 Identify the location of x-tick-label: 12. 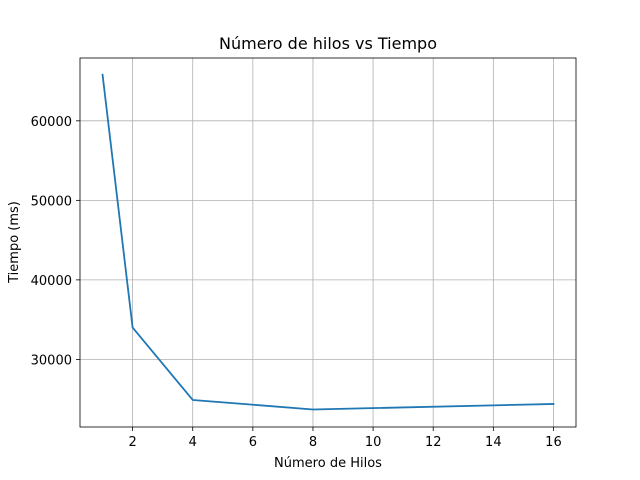
(433, 442).